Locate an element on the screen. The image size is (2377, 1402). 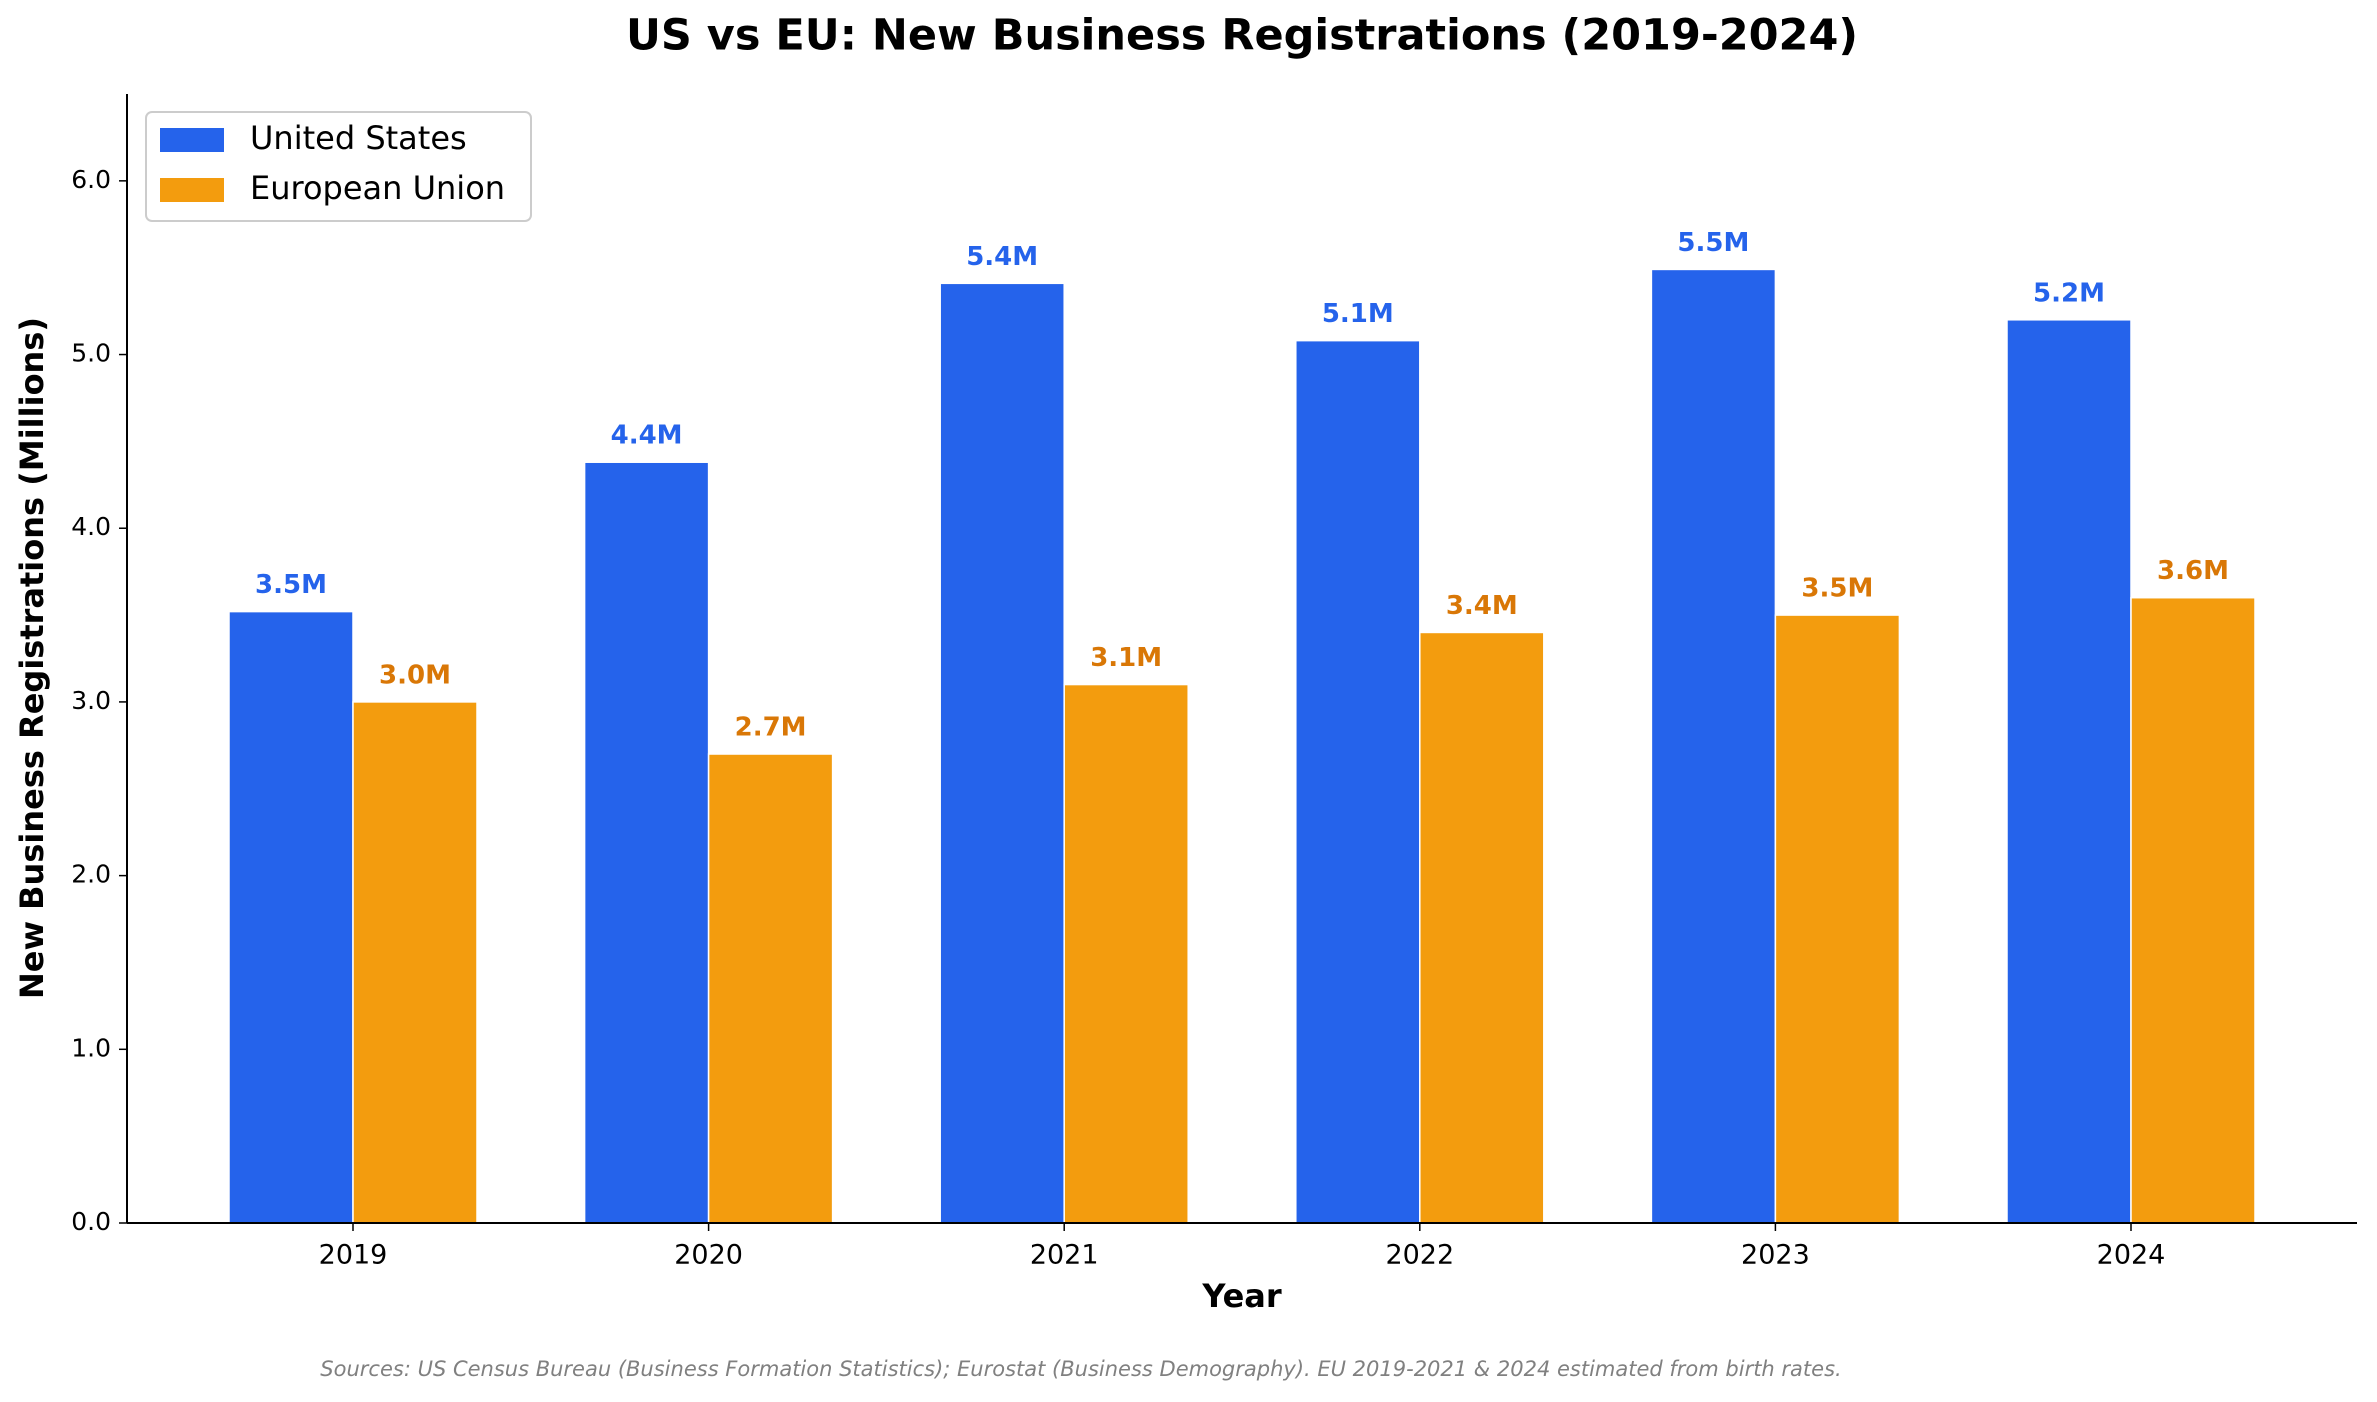
legend-box is located at coordinates (338, 166).